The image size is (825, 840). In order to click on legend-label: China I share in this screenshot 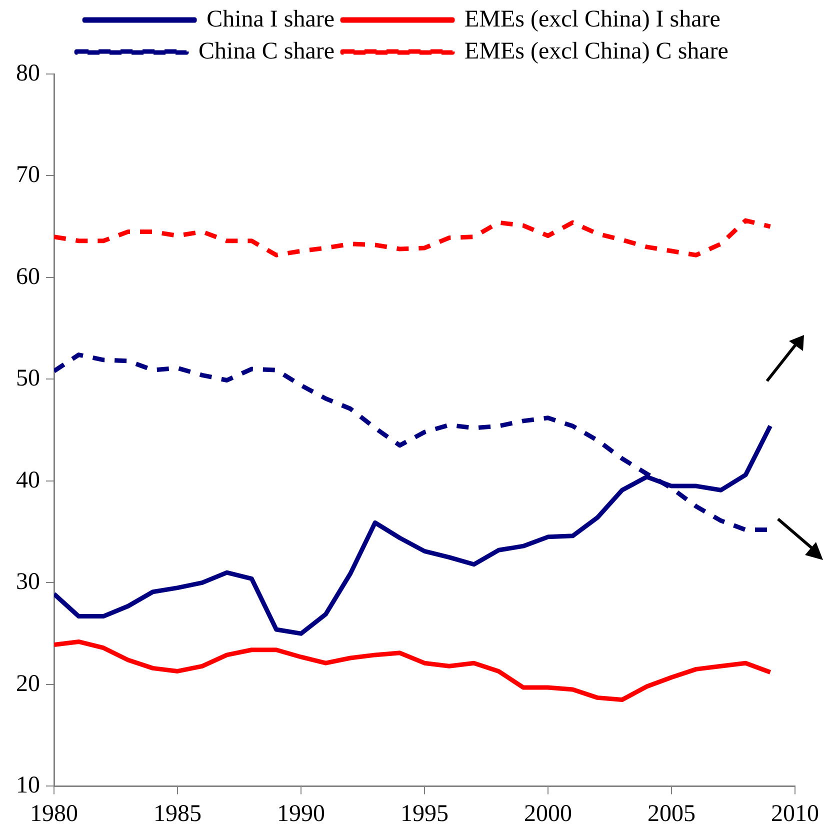, I will do `click(270, 19)`.